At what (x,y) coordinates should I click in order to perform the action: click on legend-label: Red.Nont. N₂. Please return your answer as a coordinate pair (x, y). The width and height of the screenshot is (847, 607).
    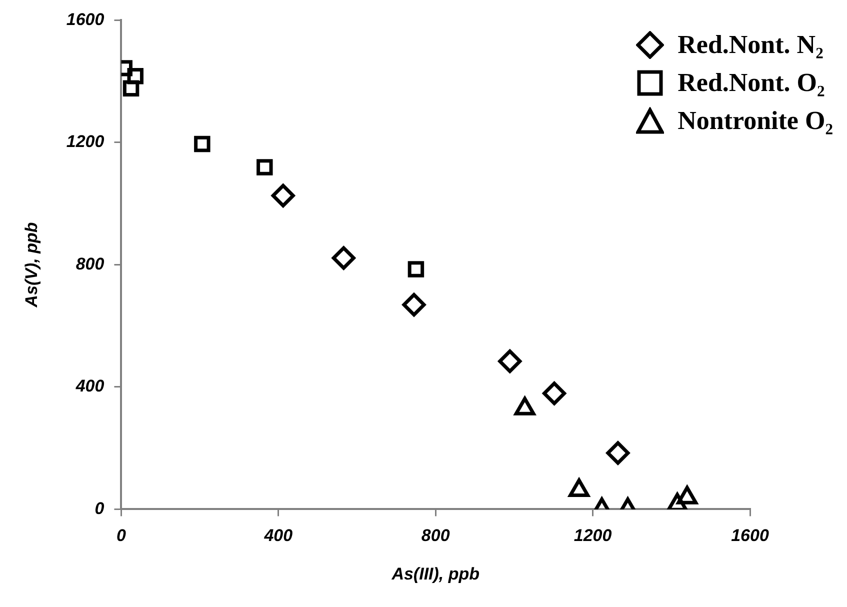
    Looking at the image, I should click on (751, 45).